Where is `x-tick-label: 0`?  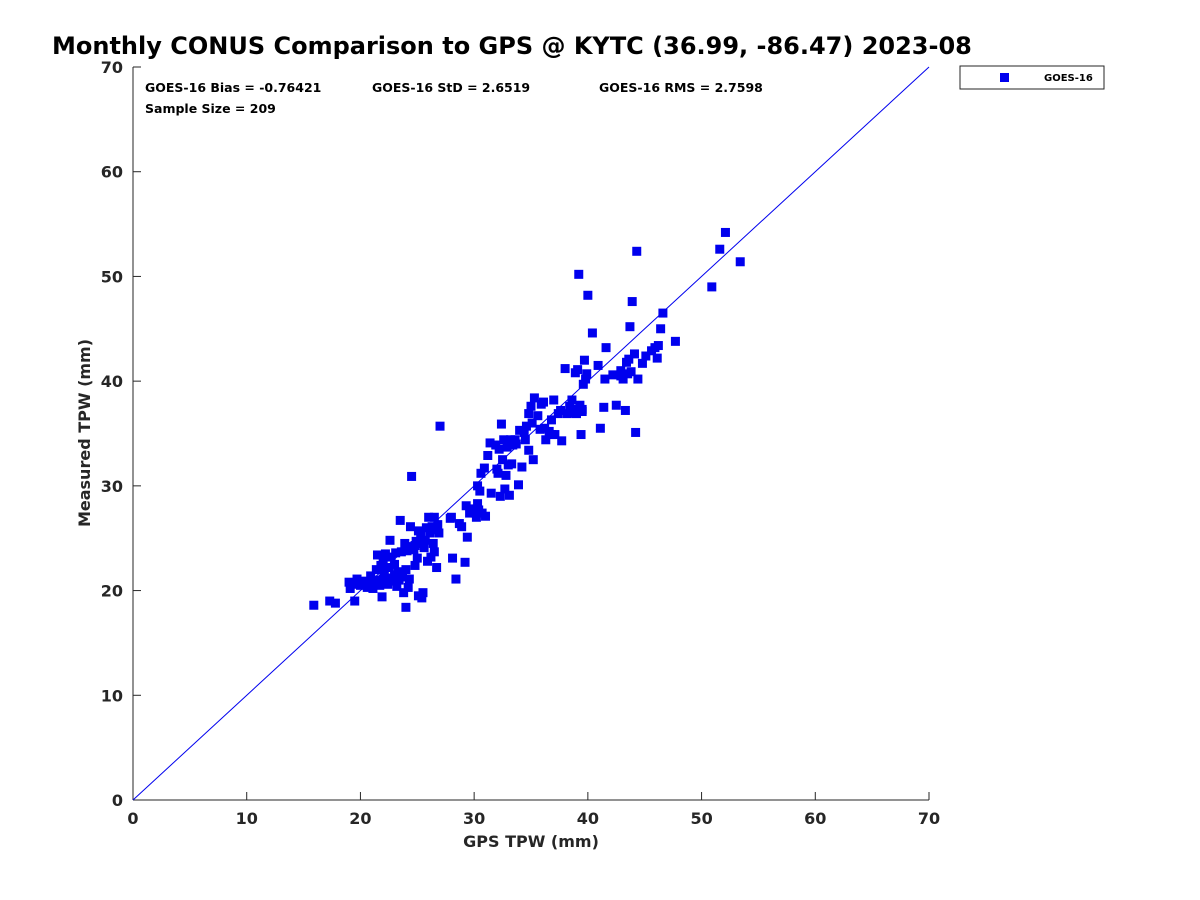
x-tick-label: 0 is located at coordinates (132, 818).